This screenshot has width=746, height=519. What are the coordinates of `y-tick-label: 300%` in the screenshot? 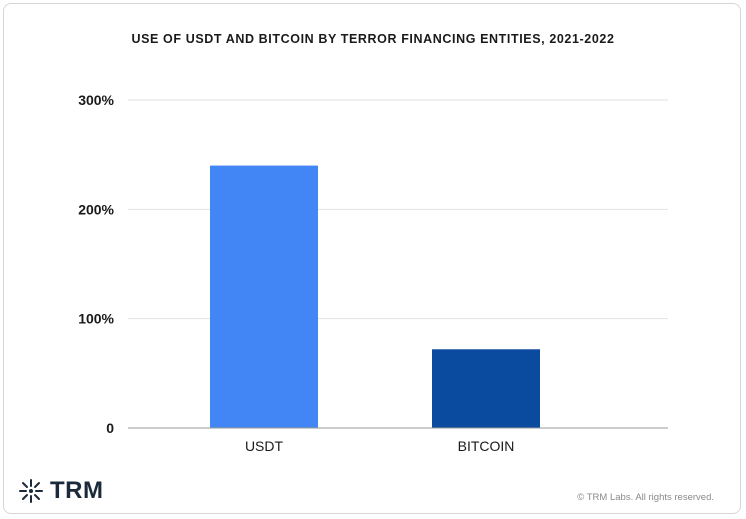 It's located at (96, 100).